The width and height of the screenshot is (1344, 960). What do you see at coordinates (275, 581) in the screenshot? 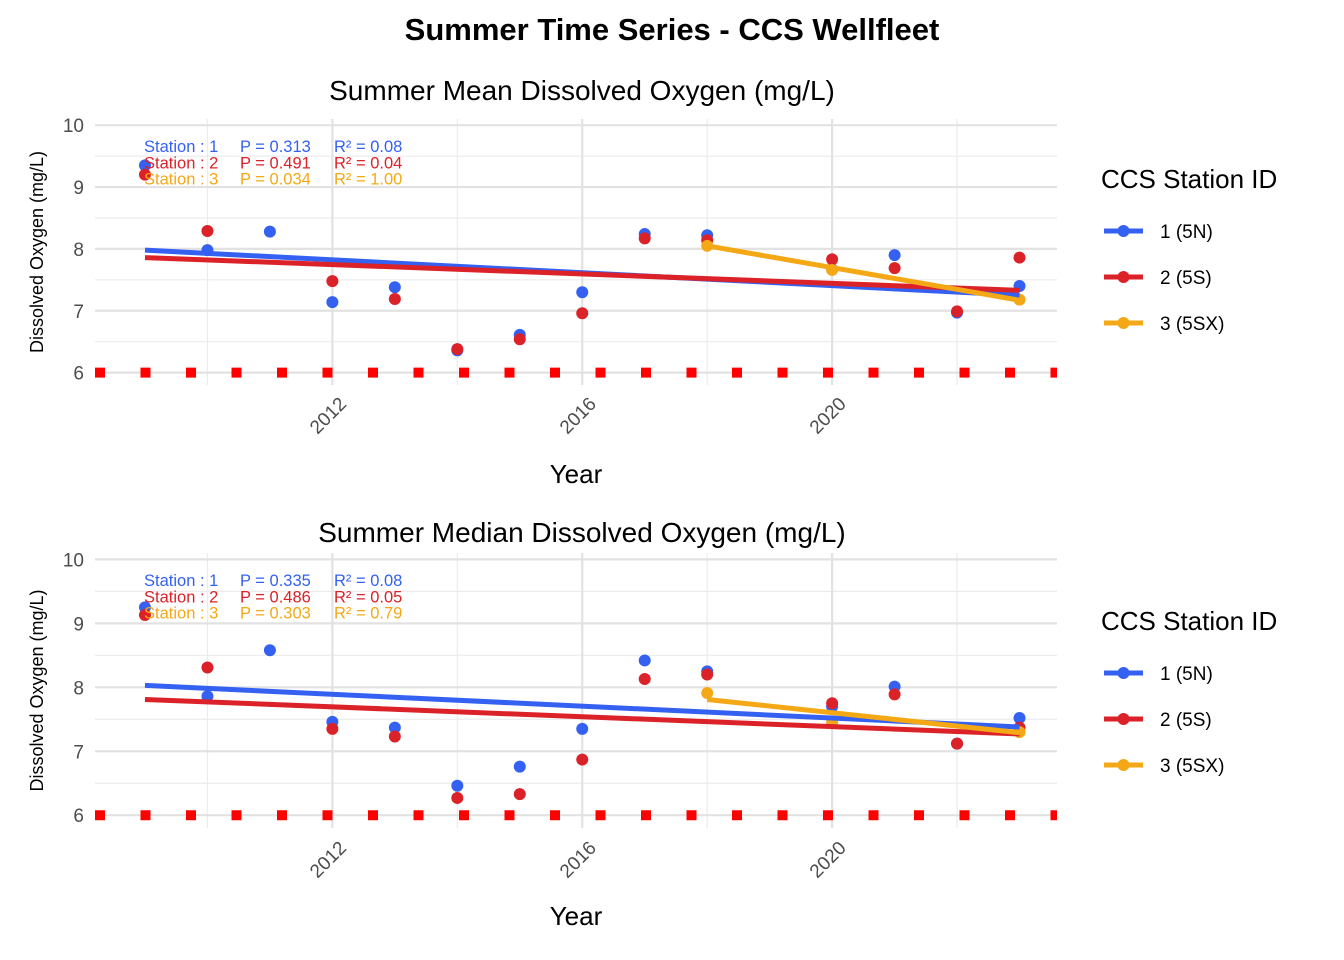
I see `stat-p-value: P = 0.335` at bounding box center [275, 581].